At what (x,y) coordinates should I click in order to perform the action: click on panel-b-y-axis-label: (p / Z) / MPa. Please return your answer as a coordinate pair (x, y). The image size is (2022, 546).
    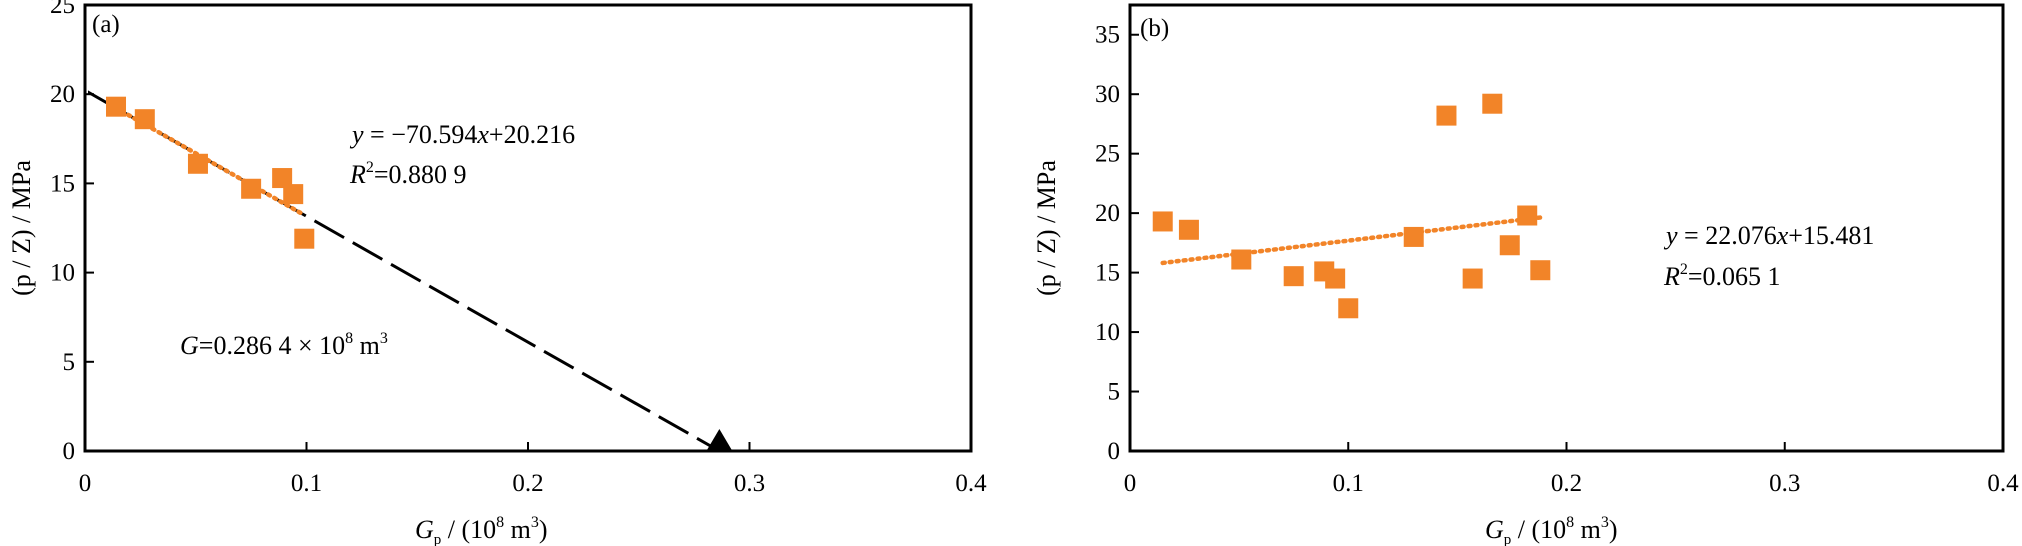
    Looking at the image, I should click on (1046, 228).